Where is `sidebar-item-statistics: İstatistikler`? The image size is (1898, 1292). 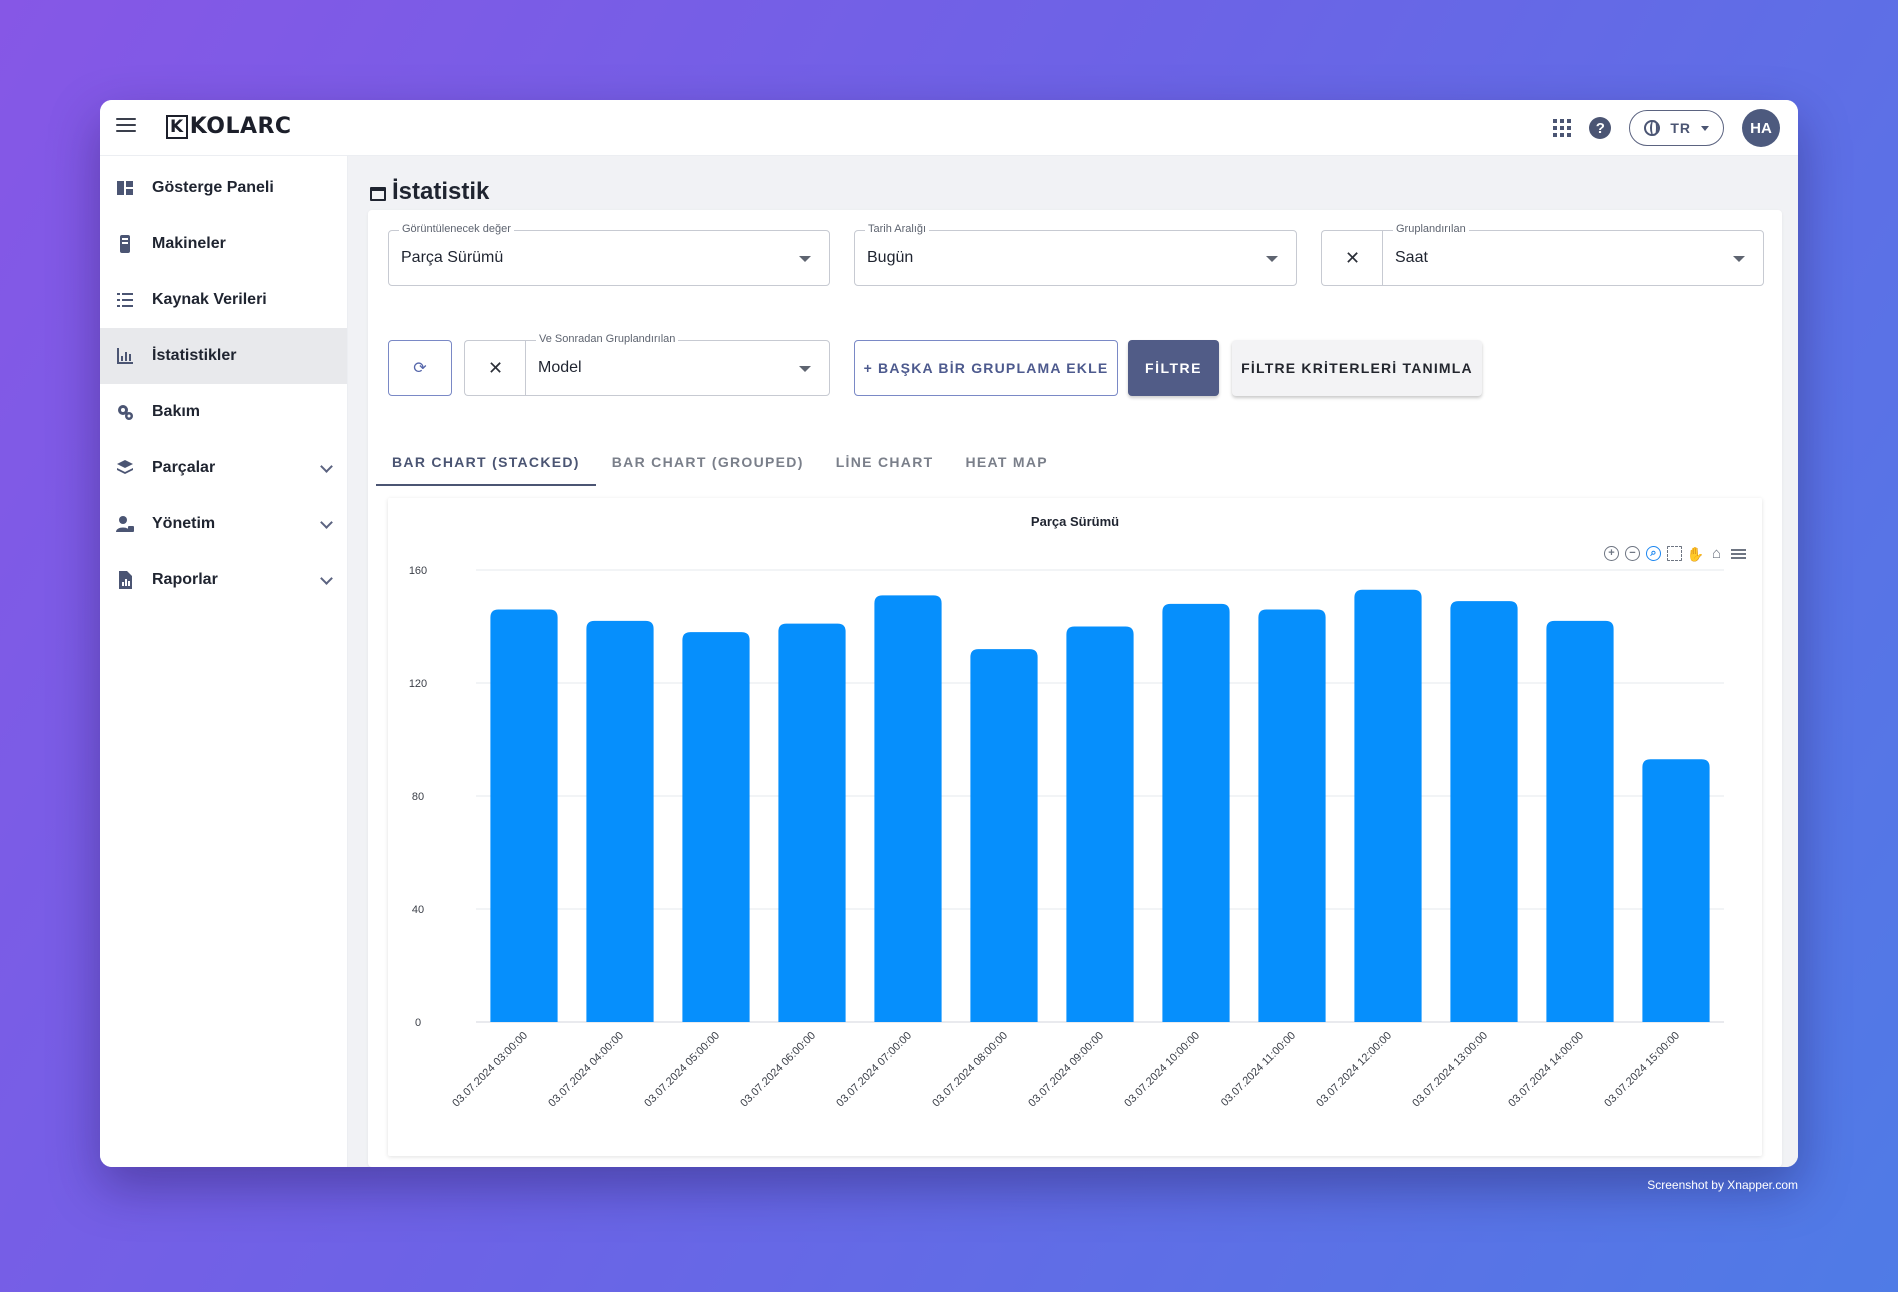 sidebar-item-statistics: İstatistikler is located at coordinates (223, 356).